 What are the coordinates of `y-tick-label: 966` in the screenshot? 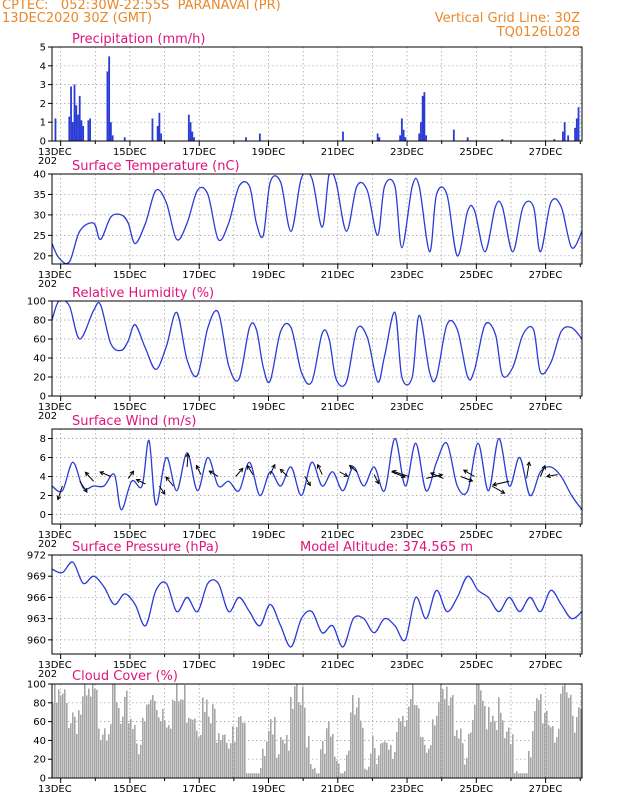 It's located at (36, 598).